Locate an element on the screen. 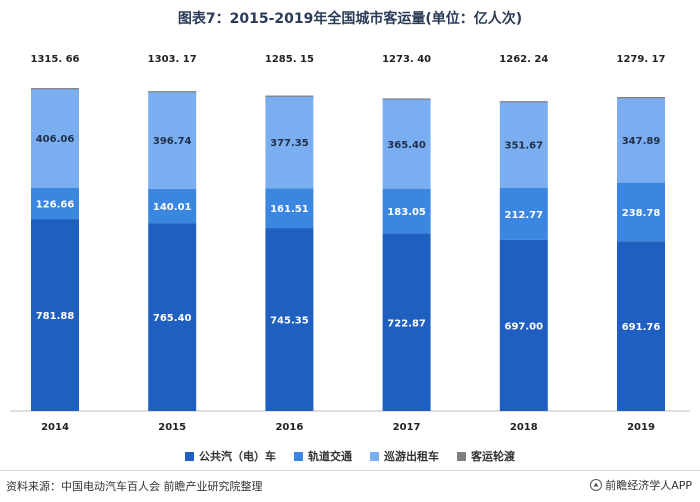 The image size is (700, 502). legend-label: 公共汽（电）车 is located at coordinates (237, 456).